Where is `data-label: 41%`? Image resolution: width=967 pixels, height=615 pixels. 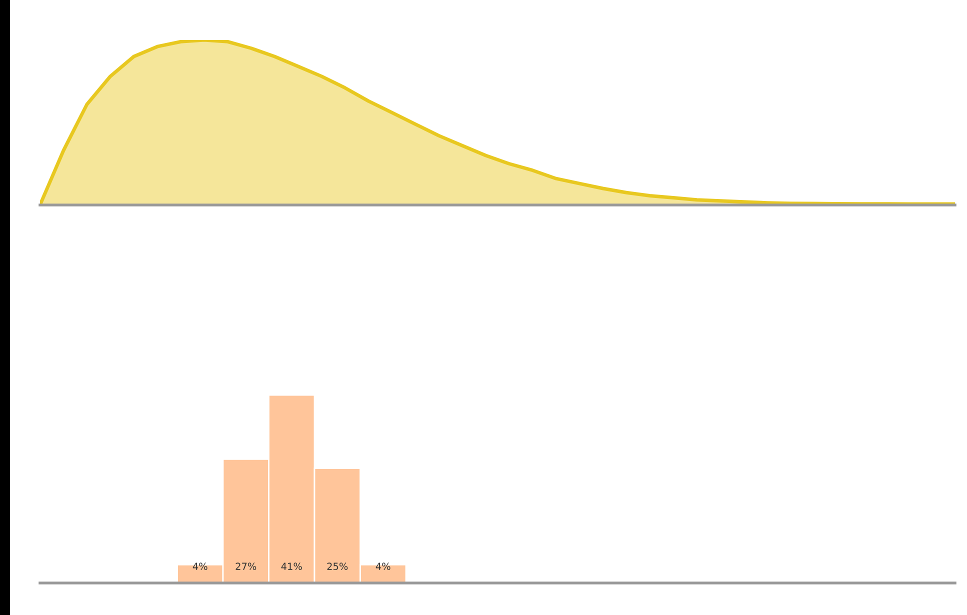
data-label: 41% is located at coordinates (291, 566).